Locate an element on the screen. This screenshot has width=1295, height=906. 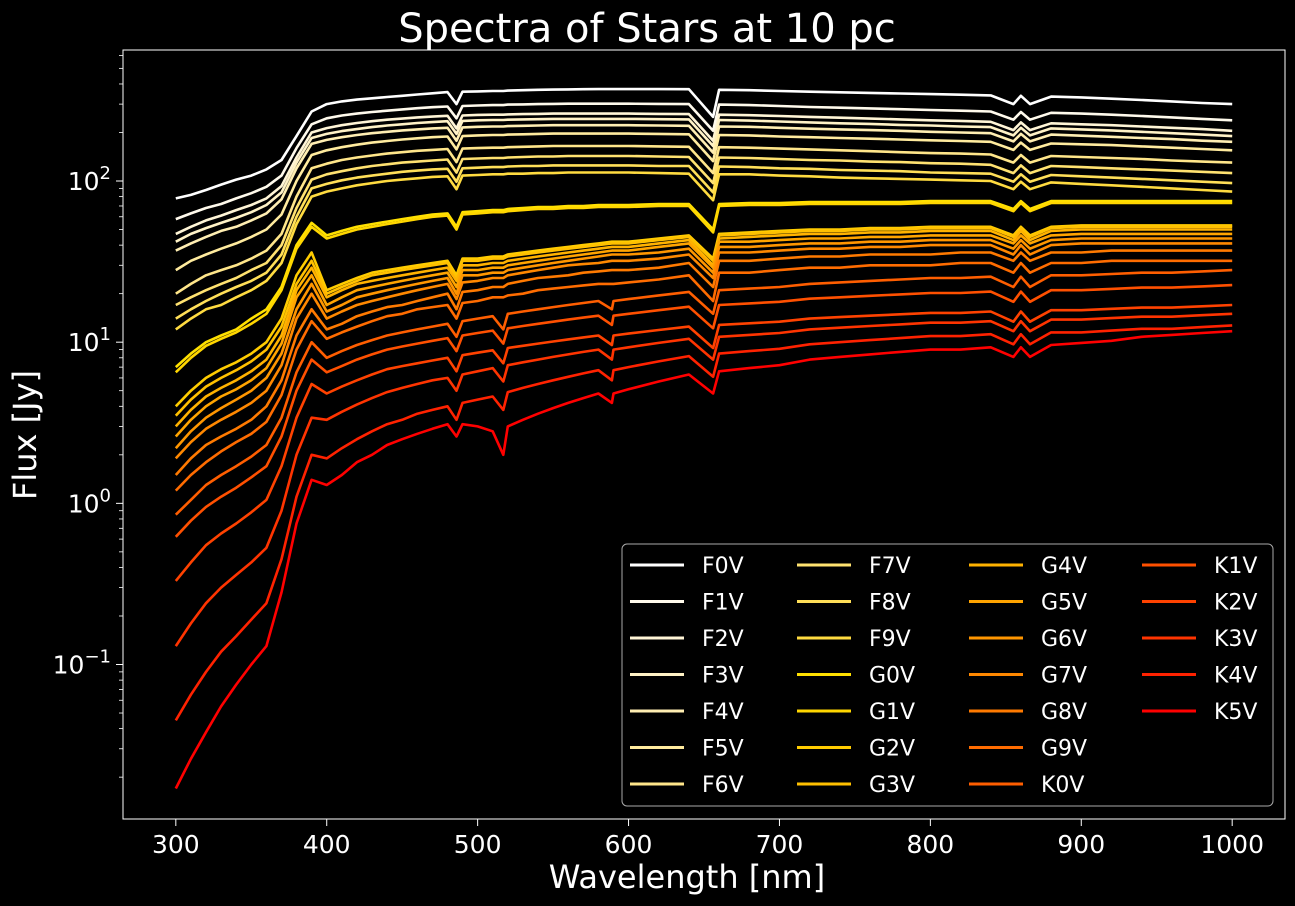
series-line-f6v is located at coordinates (704, 219).